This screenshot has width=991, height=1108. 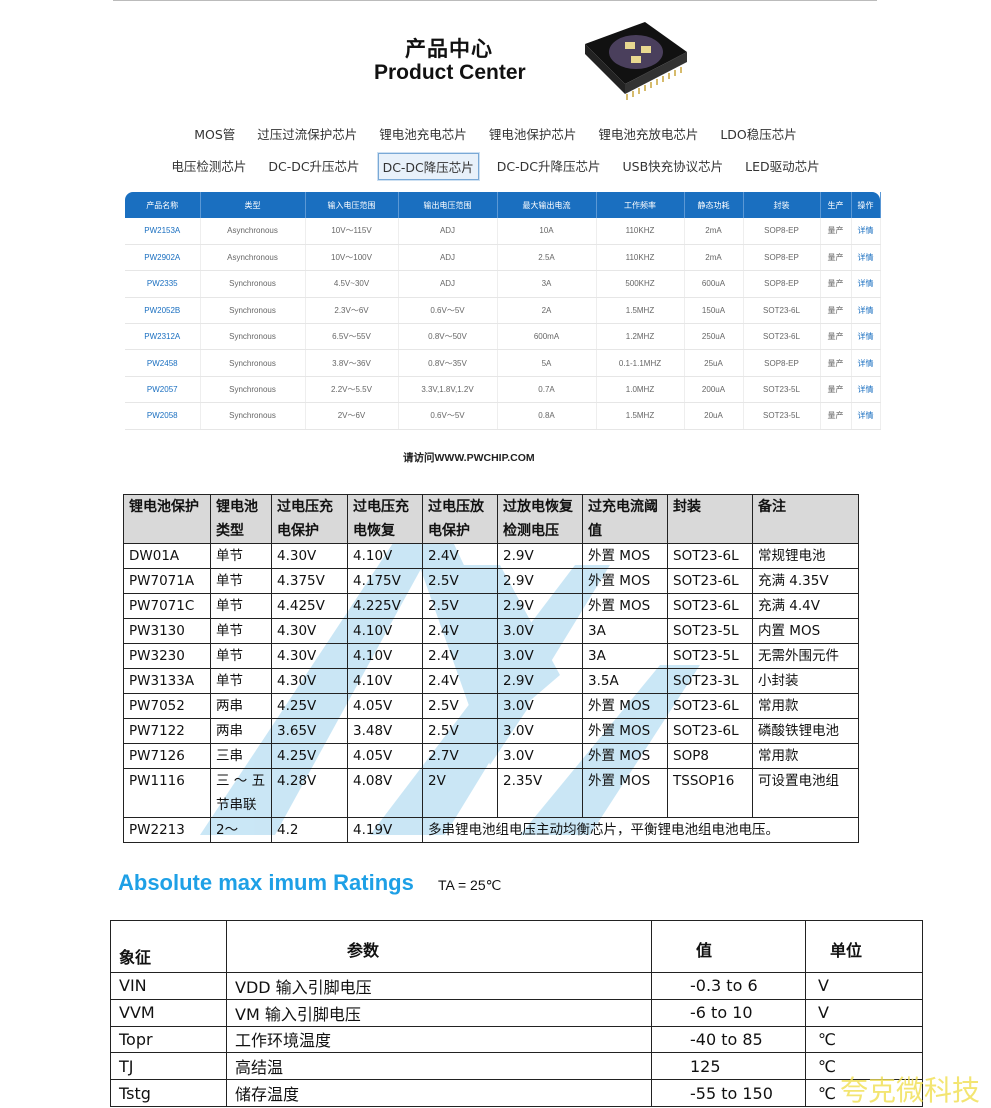 What do you see at coordinates (241, 706) in the screenshot?
I see `table-cell: 两串` at bounding box center [241, 706].